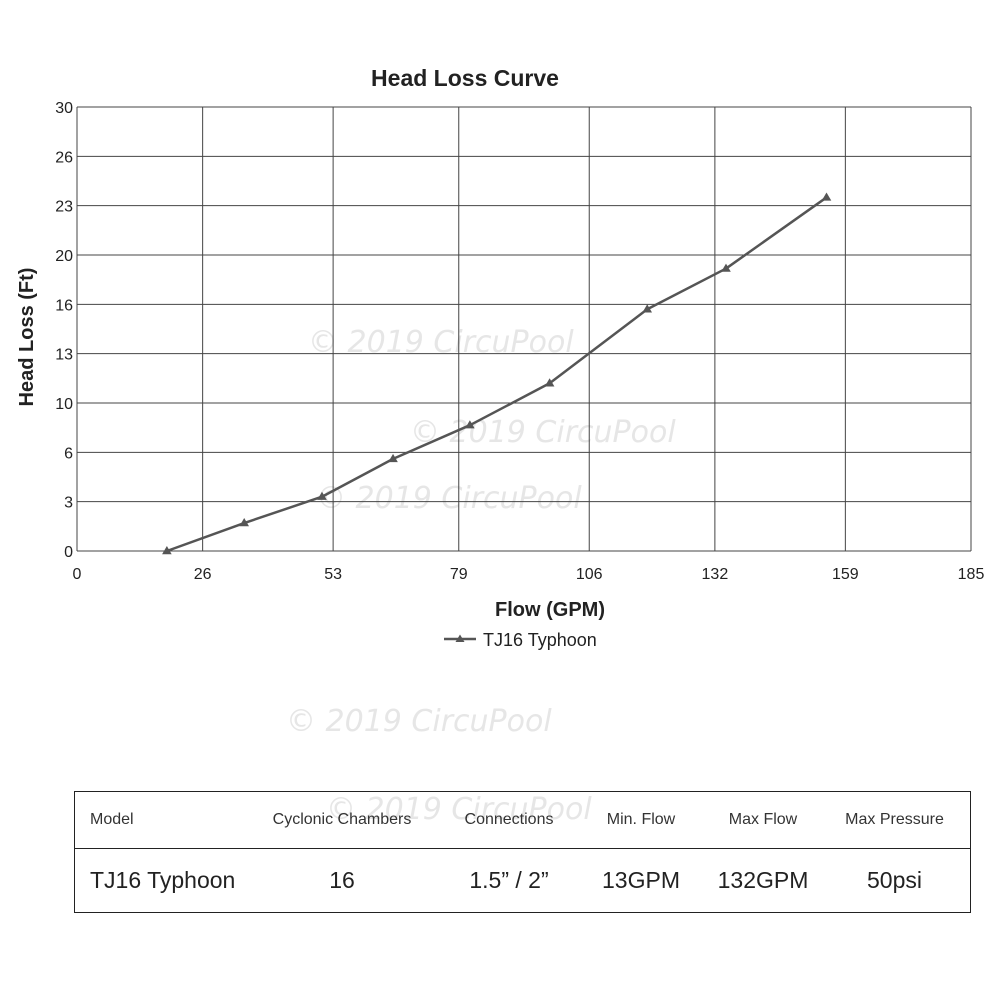 This screenshot has height=1000, width=1000. I want to click on header-connections: Connections, so click(509, 820).